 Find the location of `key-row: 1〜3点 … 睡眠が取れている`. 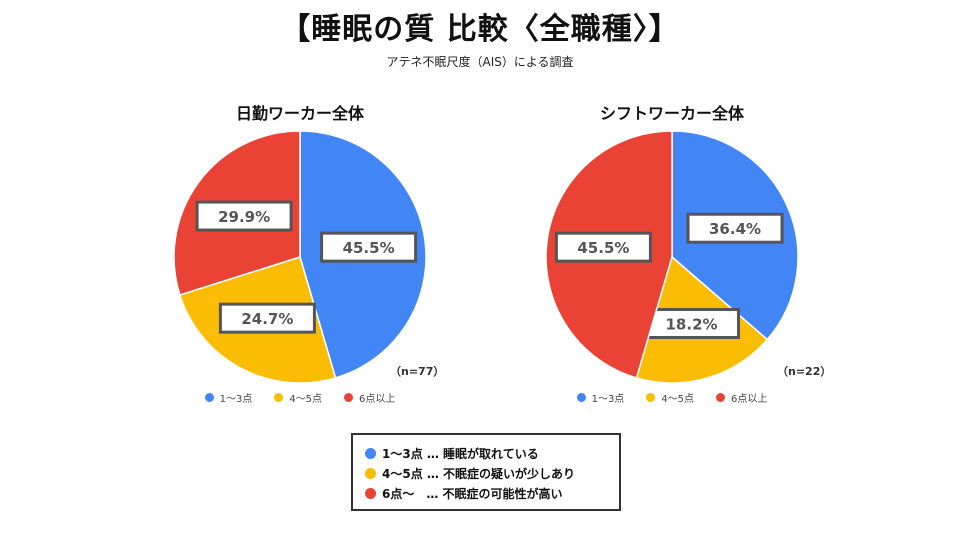

key-row: 1〜3点 … 睡眠が取れている is located at coordinates (486, 453).